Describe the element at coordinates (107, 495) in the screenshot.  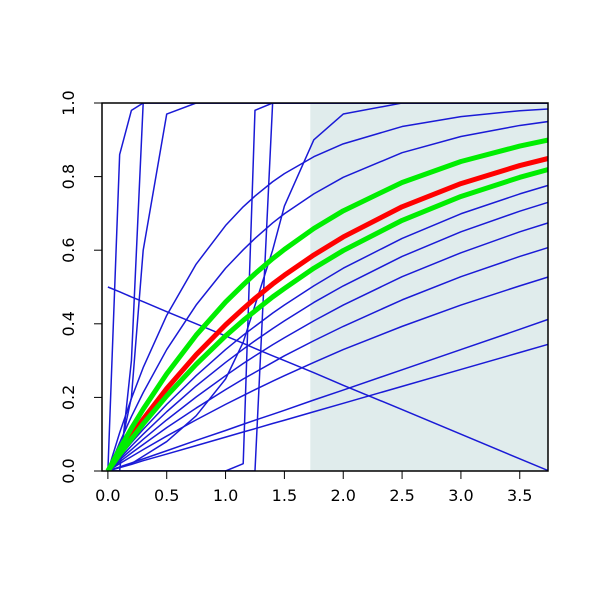
I see `x-tick-label: 0.0` at that location.